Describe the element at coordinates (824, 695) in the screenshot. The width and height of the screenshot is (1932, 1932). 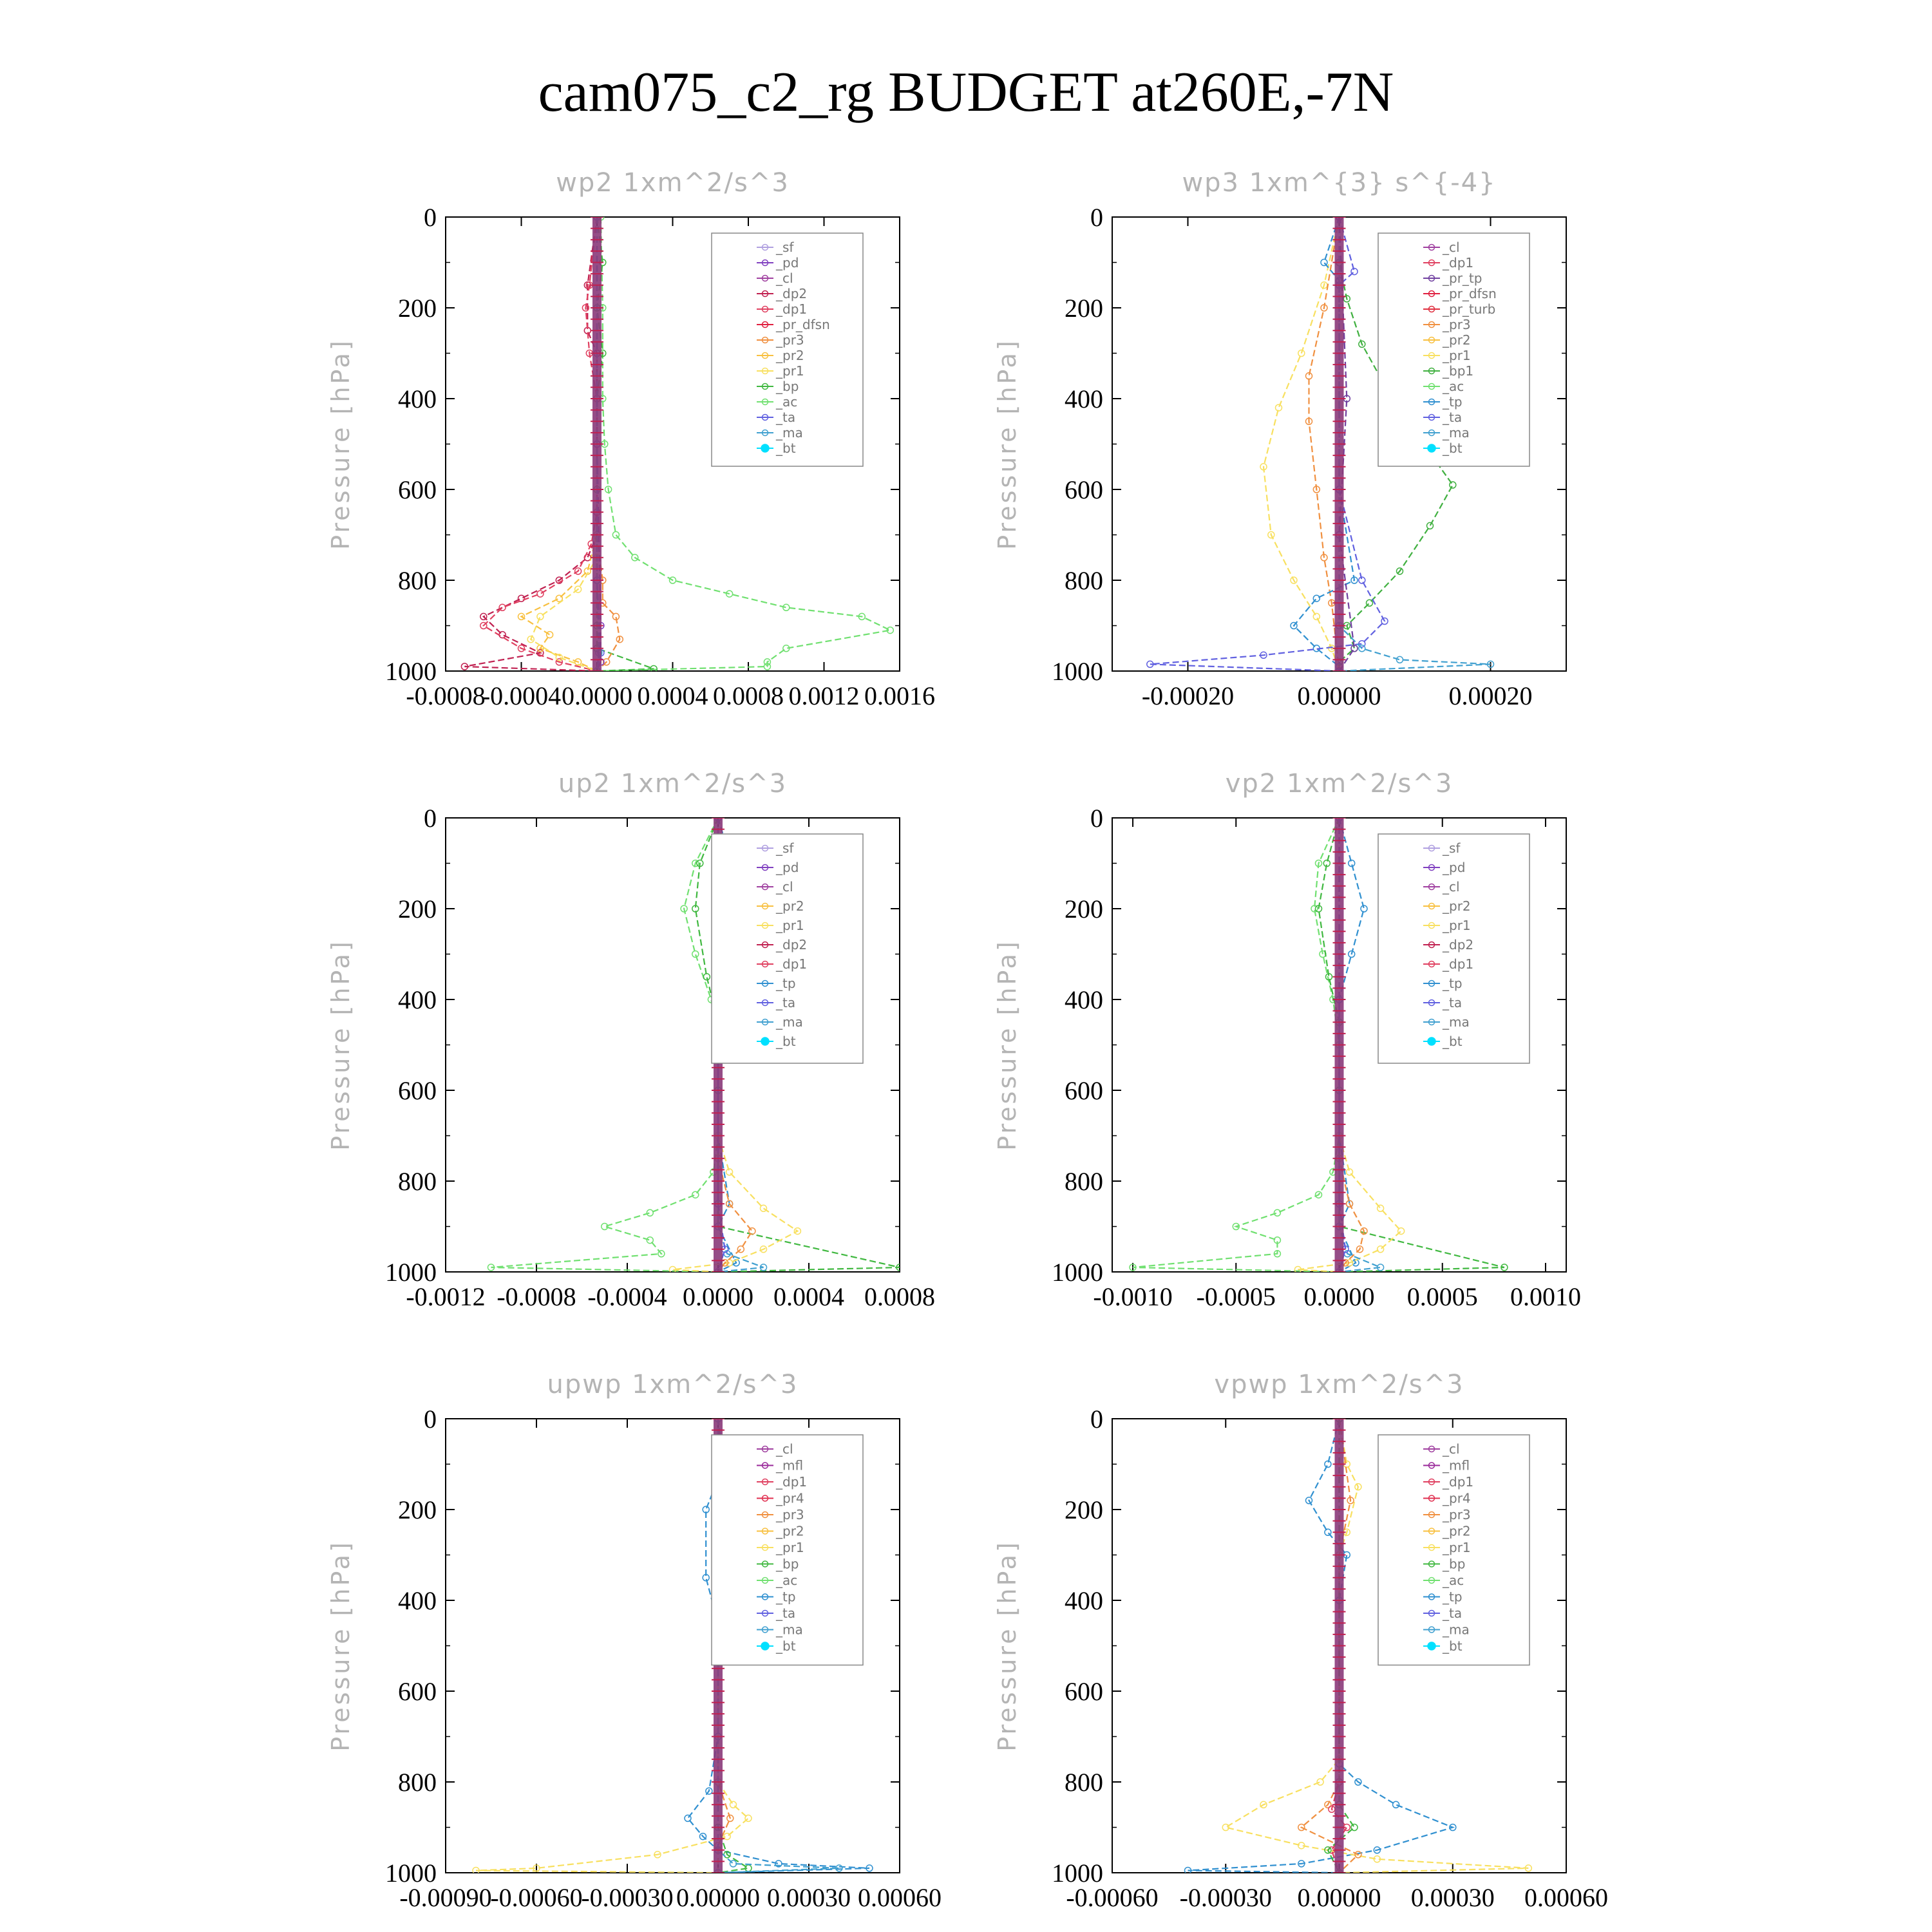
I see `x-tick-label: 0.0012` at that location.